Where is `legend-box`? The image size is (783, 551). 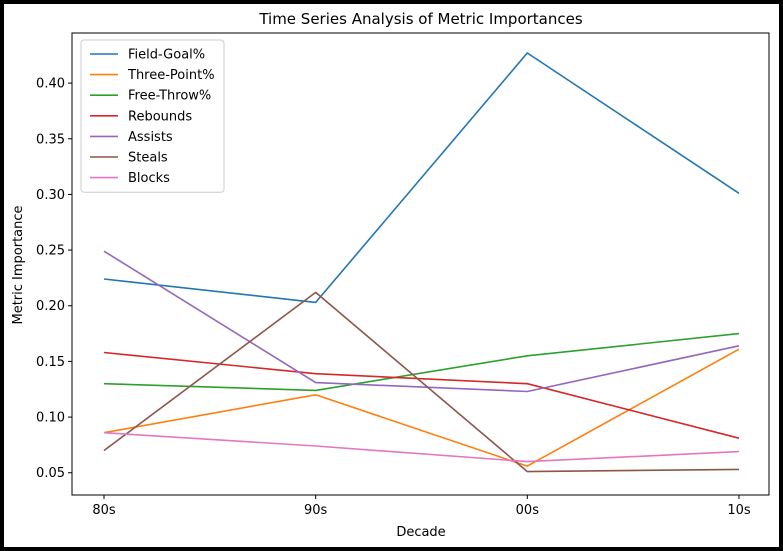
legend-box is located at coordinates (152, 116).